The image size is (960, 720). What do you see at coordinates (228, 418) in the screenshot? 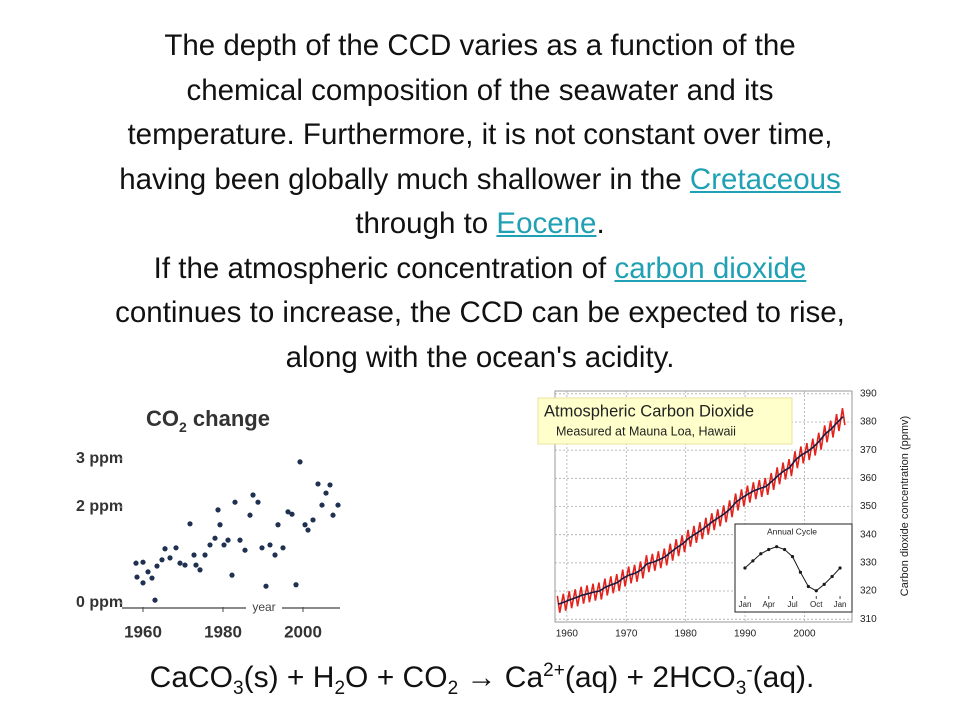
I see `text: change` at bounding box center [228, 418].